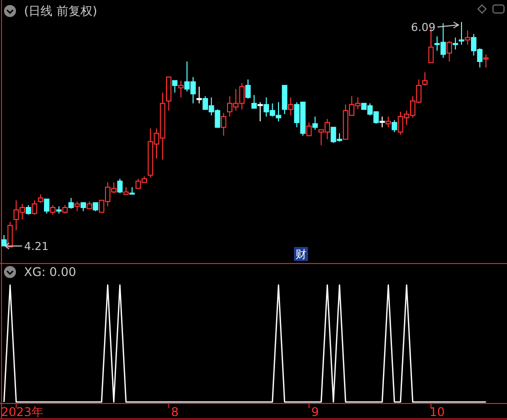 The image size is (507, 420). Describe the element at coordinates (315, 412) in the screenshot. I see `x-tick-label: 9` at that location.